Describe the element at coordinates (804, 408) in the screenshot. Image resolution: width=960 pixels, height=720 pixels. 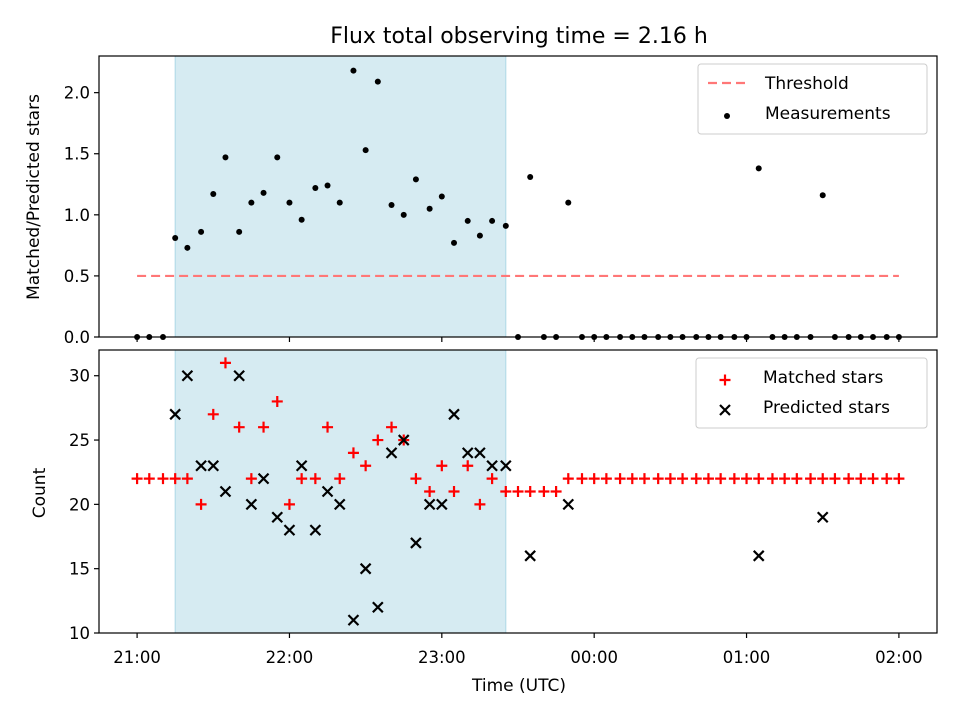
I see `legend-entry: Predicted stars` at that location.